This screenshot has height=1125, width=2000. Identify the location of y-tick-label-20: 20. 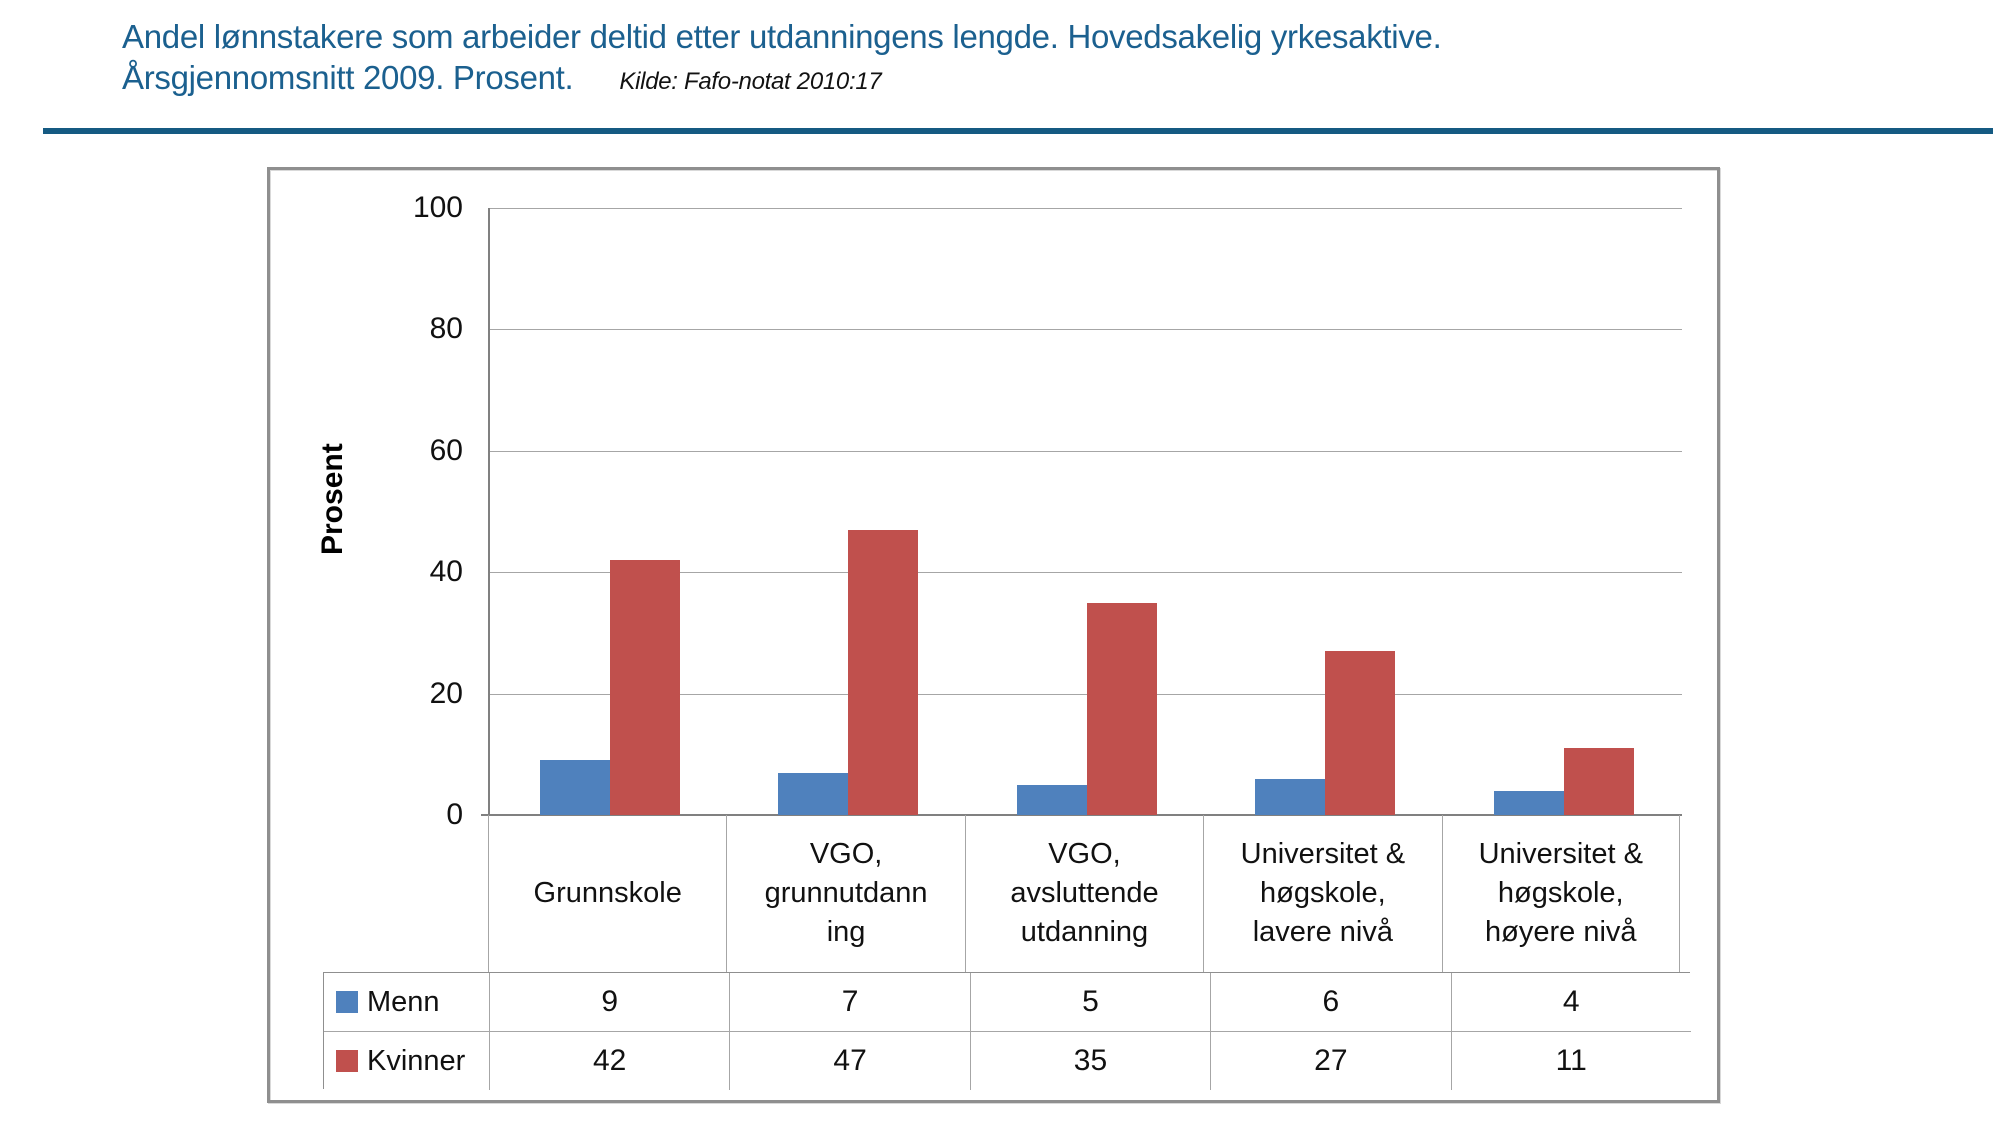
(446, 693).